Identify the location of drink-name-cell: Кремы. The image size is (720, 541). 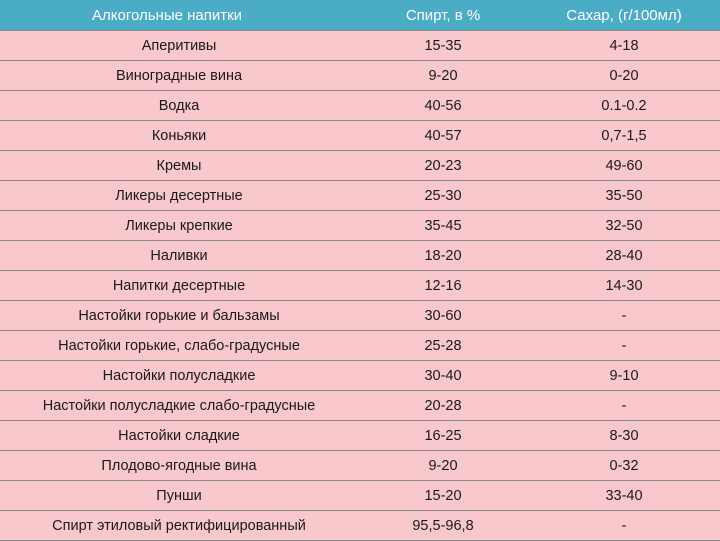
(179, 165).